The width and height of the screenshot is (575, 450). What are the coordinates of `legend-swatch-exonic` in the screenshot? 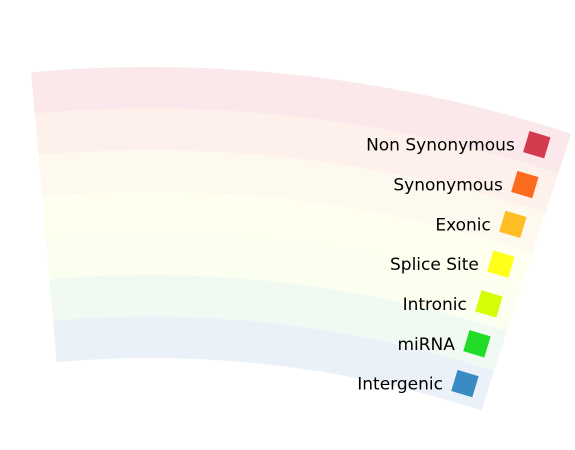 It's located at (513, 224).